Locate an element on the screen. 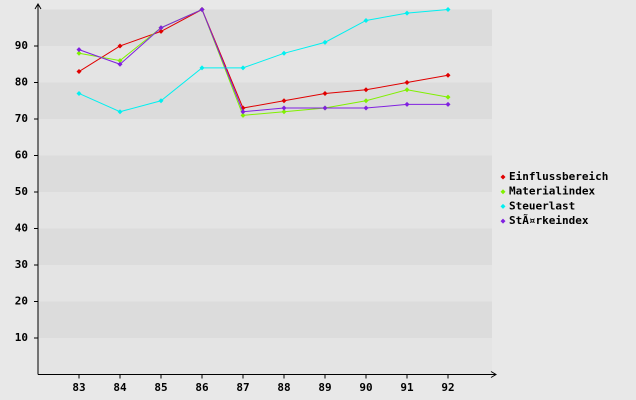 This screenshot has width=636, height=400. y-tick-label: 90 is located at coordinates (21, 45).